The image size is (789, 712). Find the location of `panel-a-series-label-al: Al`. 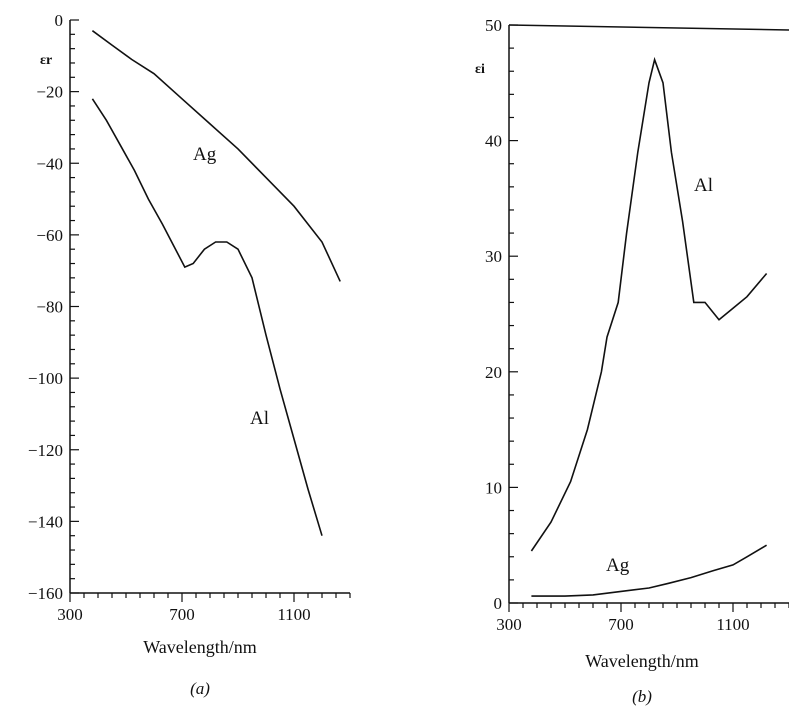

panel-a-series-label-al: Al is located at coordinates (259, 418).